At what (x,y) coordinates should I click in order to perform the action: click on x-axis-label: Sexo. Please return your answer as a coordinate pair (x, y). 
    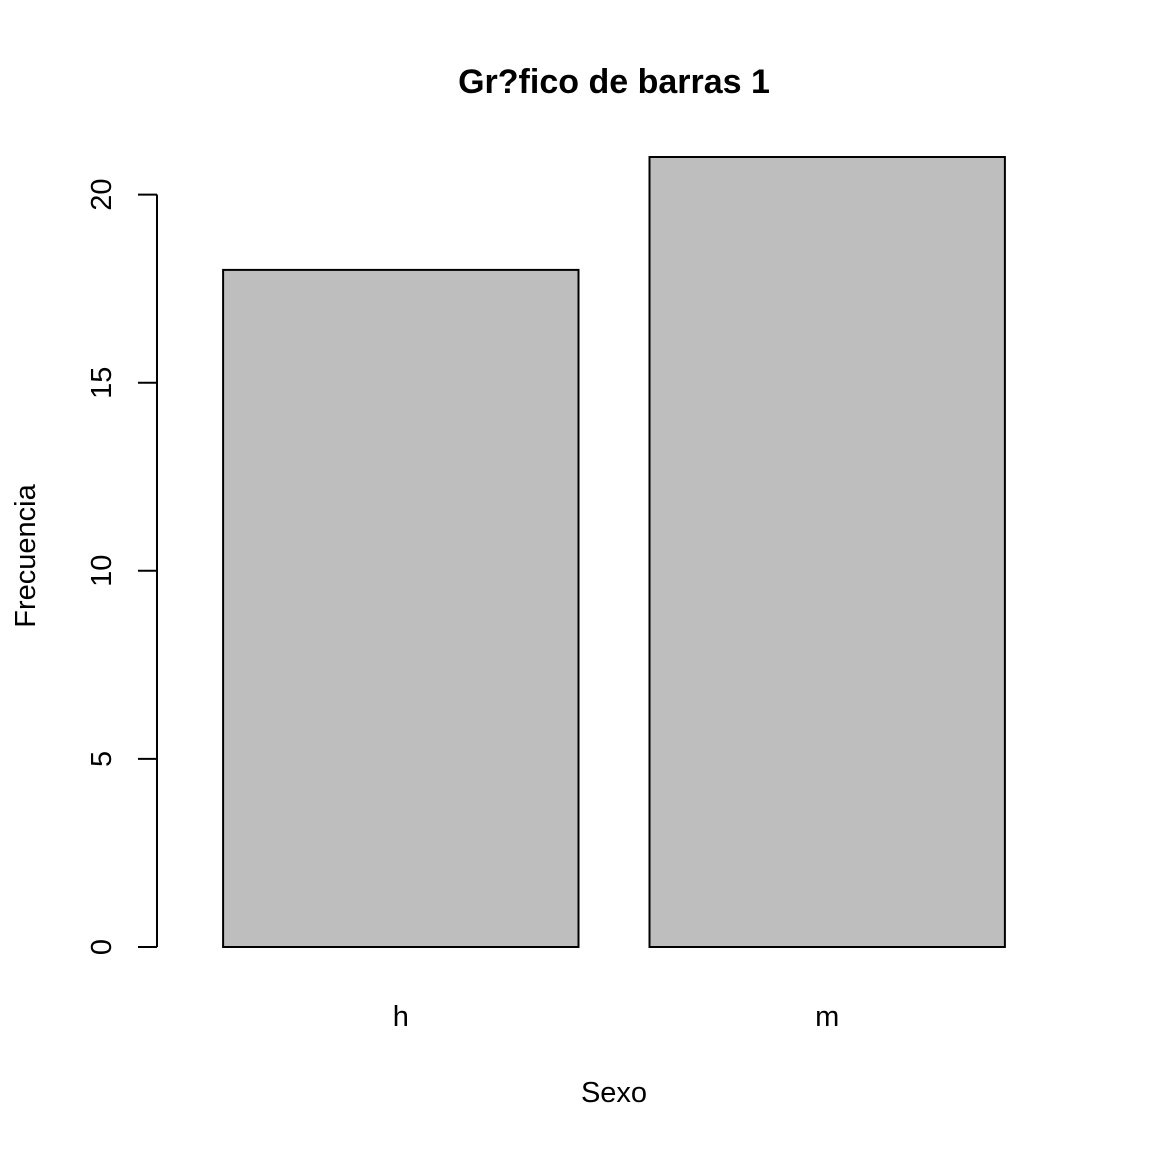
    Looking at the image, I should click on (614, 1093).